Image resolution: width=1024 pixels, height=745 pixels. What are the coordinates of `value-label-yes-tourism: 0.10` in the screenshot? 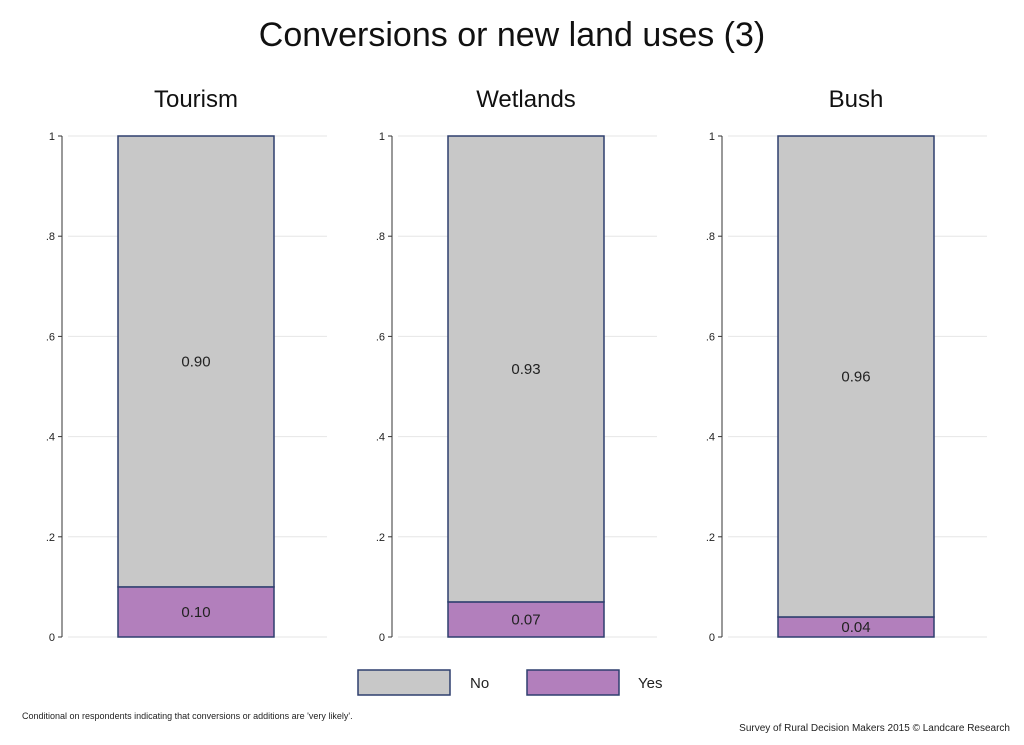 It's located at (195, 612).